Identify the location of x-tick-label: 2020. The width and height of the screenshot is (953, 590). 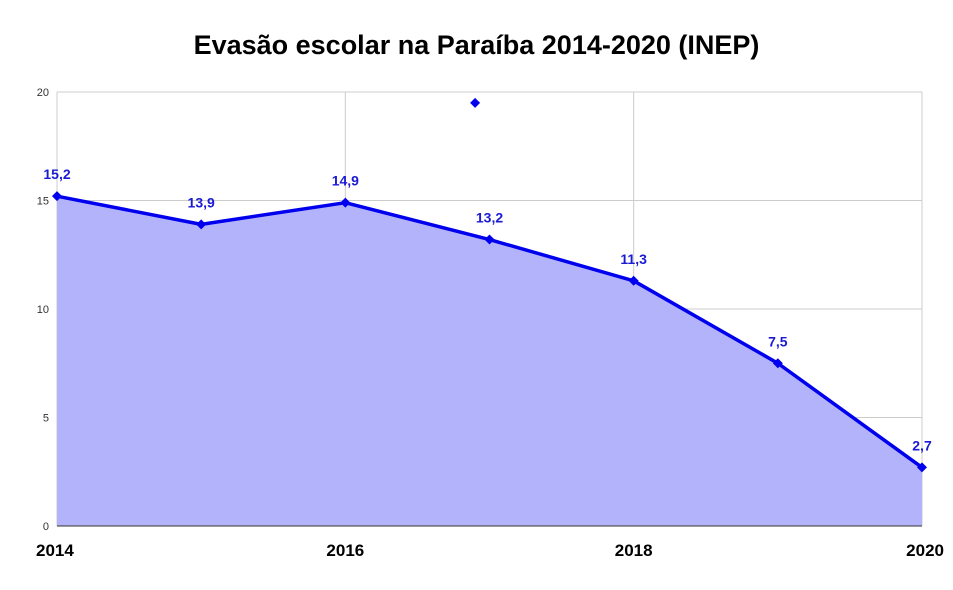
(925, 550).